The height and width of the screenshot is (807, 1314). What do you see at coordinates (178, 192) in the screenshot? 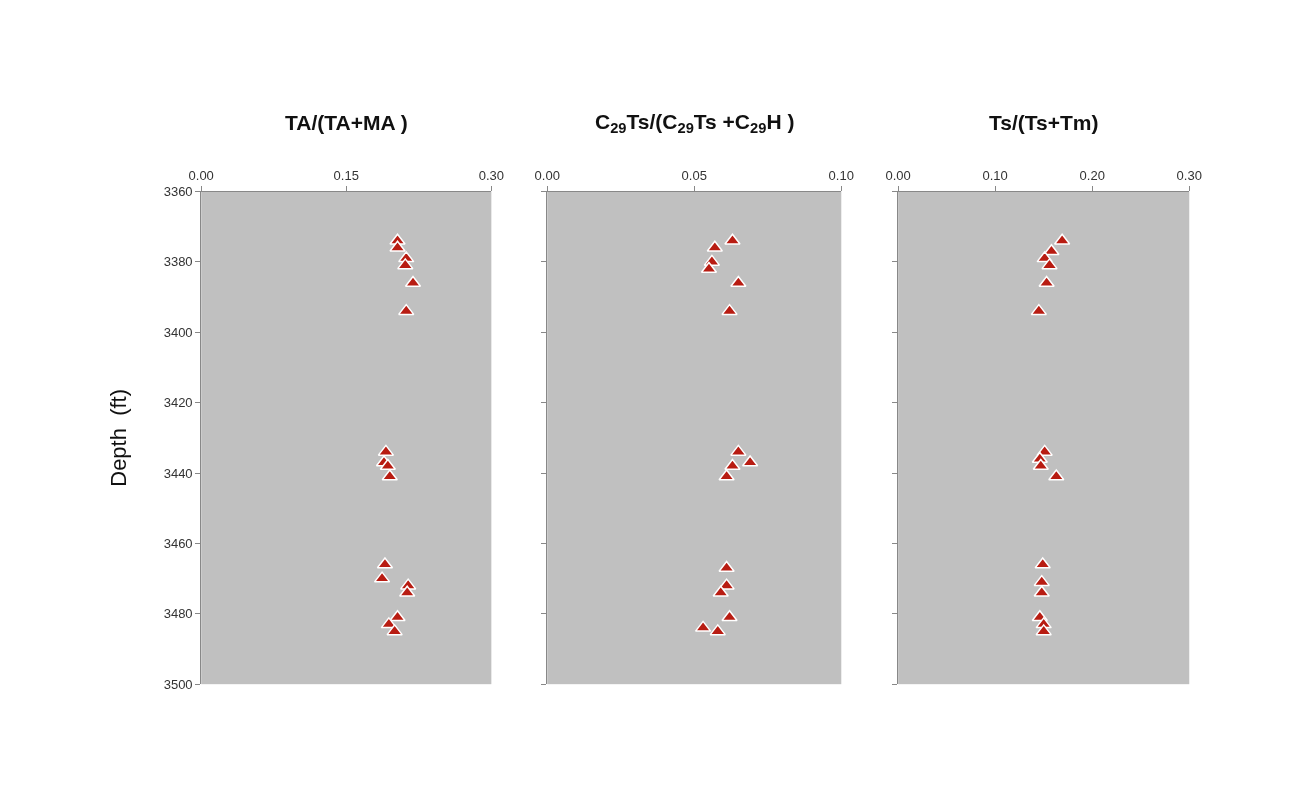
I see `y-tick-label: 3360` at bounding box center [178, 192].